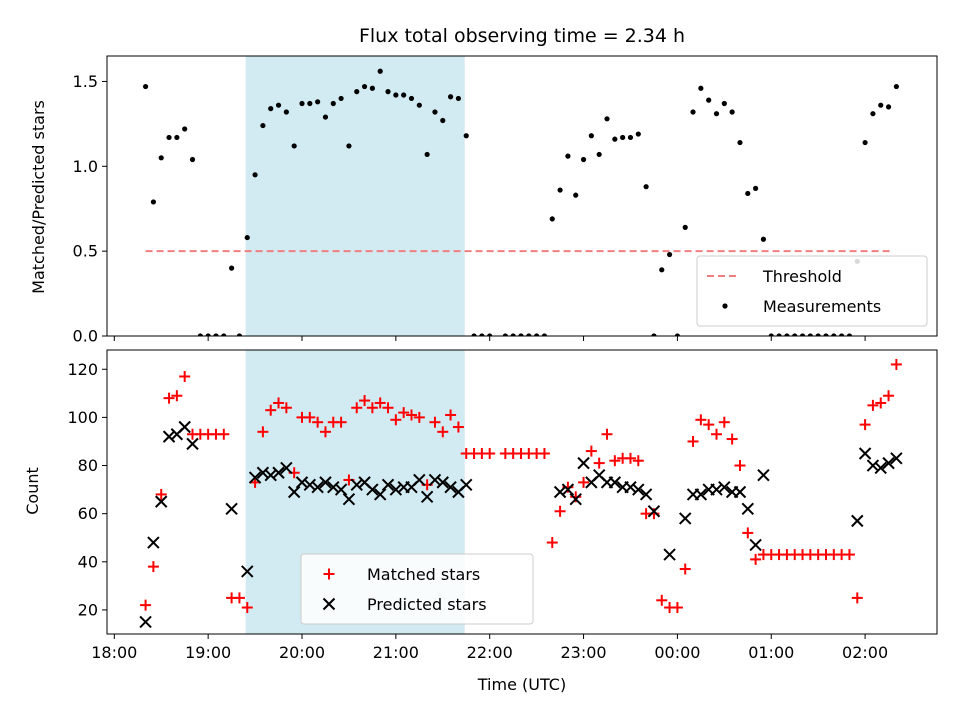  I want to click on x-tick-label: 01:00, so click(771, 652).